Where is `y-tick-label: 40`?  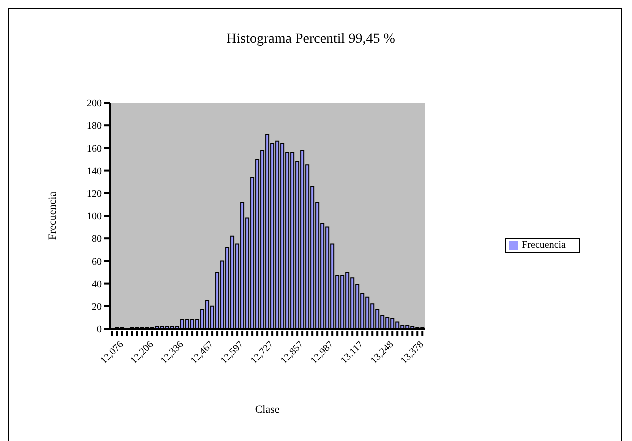
y-tick-label: 40 is located at coordinates (97, 284).